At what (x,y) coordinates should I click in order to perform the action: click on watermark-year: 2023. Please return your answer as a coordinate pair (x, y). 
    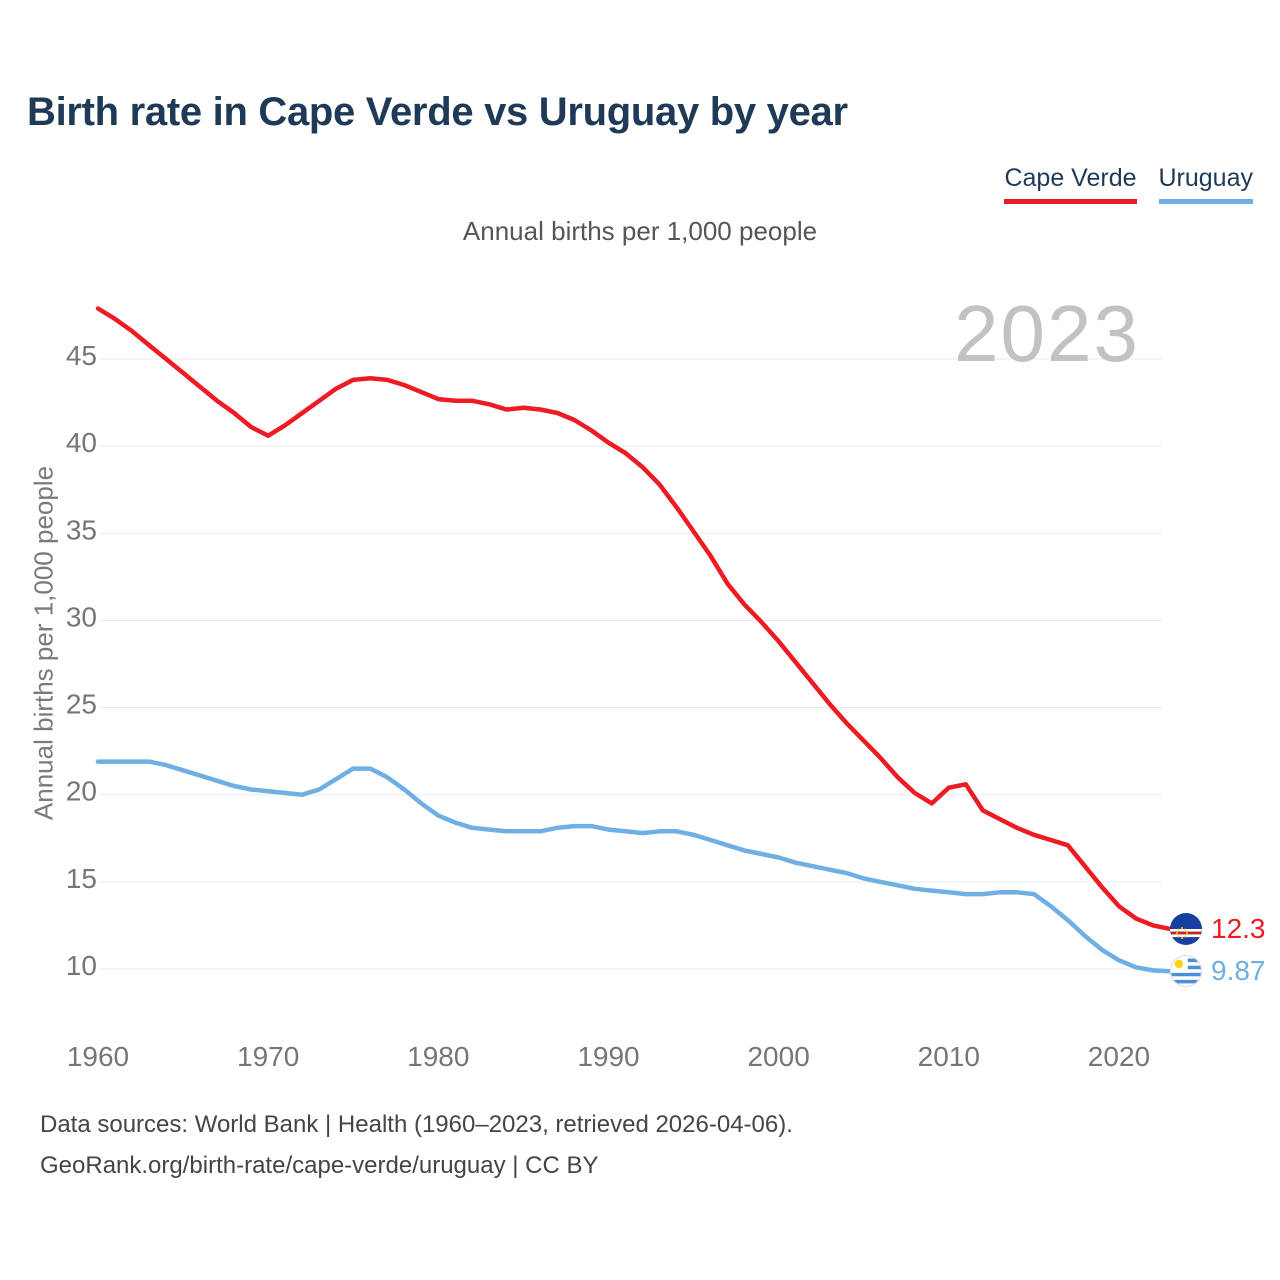
    Looking at the image, I should click on (1047, 333).